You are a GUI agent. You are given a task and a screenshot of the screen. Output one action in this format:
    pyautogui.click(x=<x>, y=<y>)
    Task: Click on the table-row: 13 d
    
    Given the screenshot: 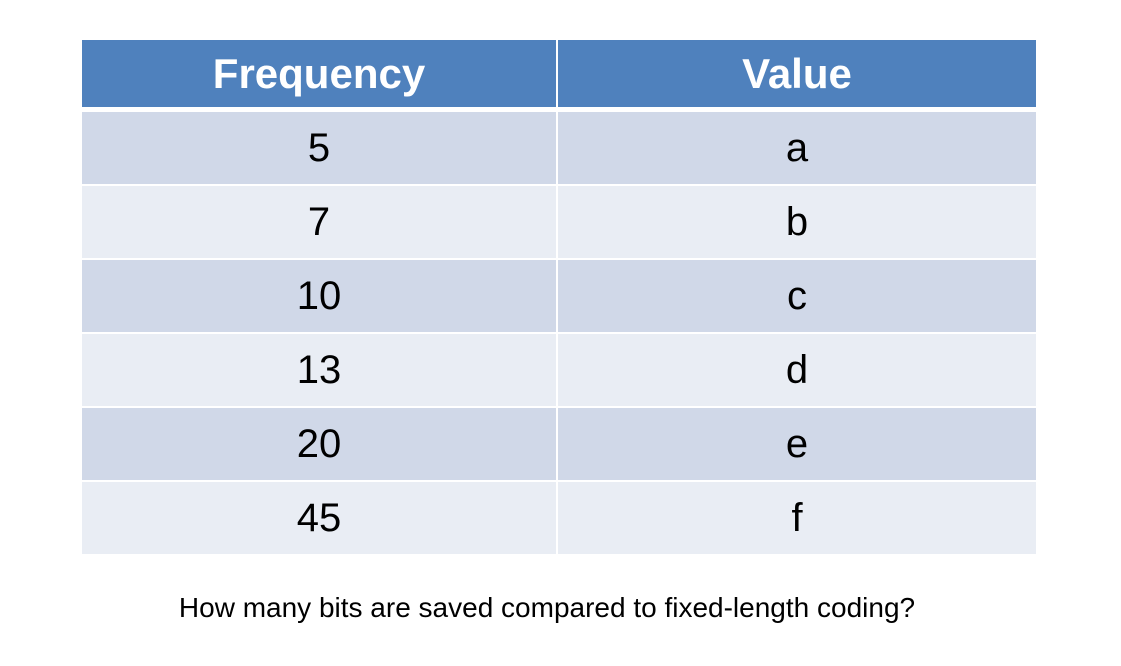 What is the action you would take?
    pyautogui.click(x=559, y=371)
    